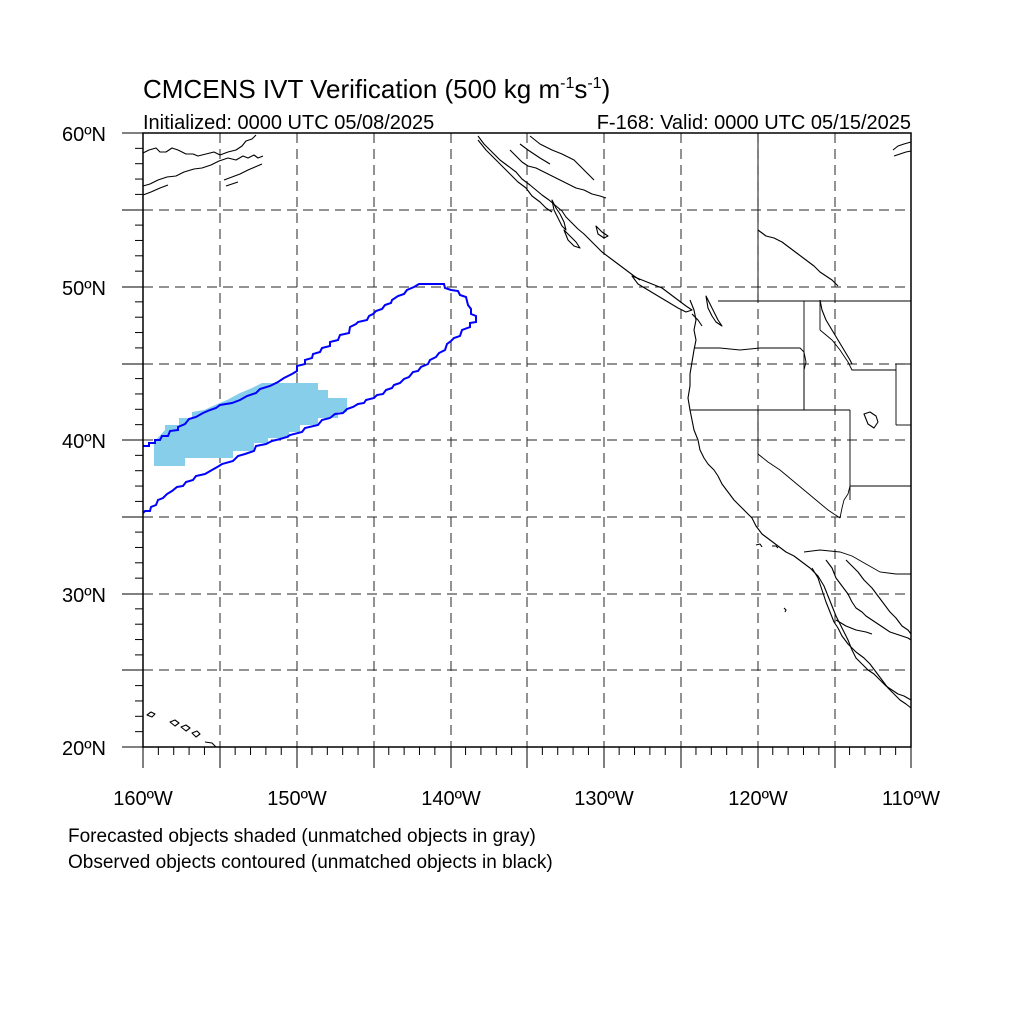 This screenshot has width=1024, height=1024. What do you see at coordinates (84, 135) in the screenshot?
I see `lat-label-60n: 60ºN` at bounding box center [84, 135].